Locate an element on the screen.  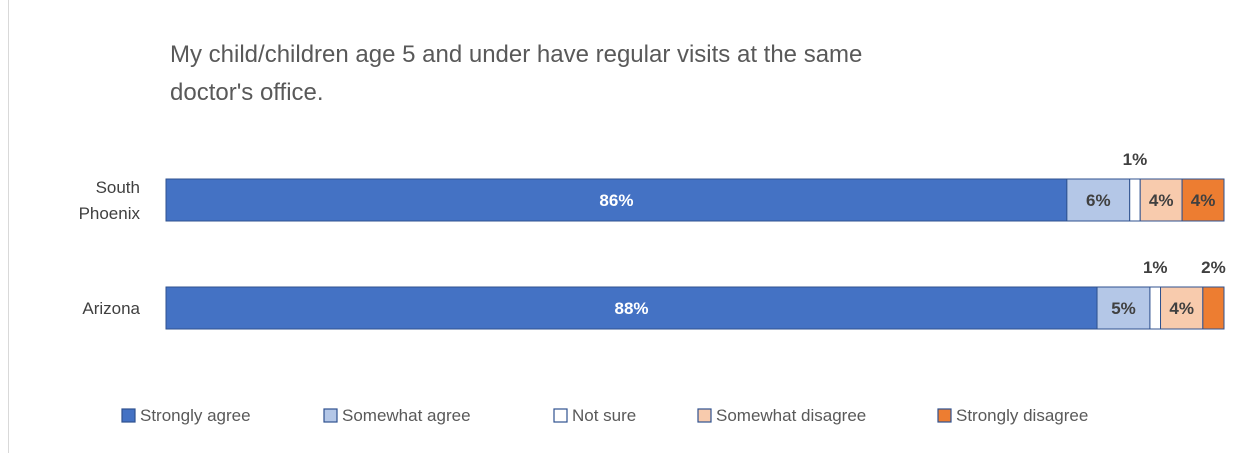
category-label: Phoenix is located at coordinates (110, 213).